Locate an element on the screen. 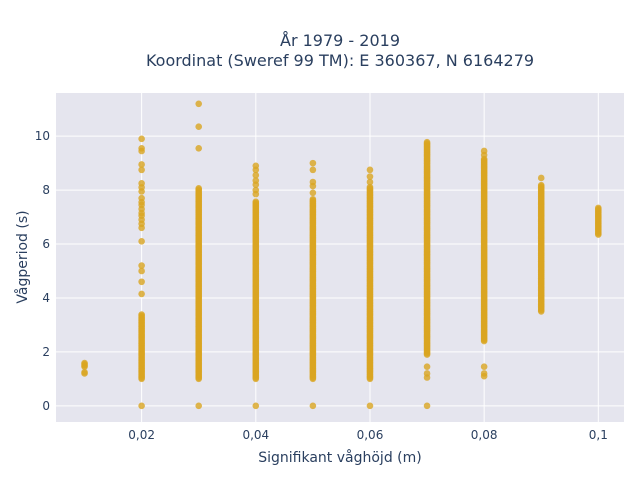  x-axis-ticks: 0,02 0,04 0,06 0,08 0,1 is located at coordinates (368, 435).